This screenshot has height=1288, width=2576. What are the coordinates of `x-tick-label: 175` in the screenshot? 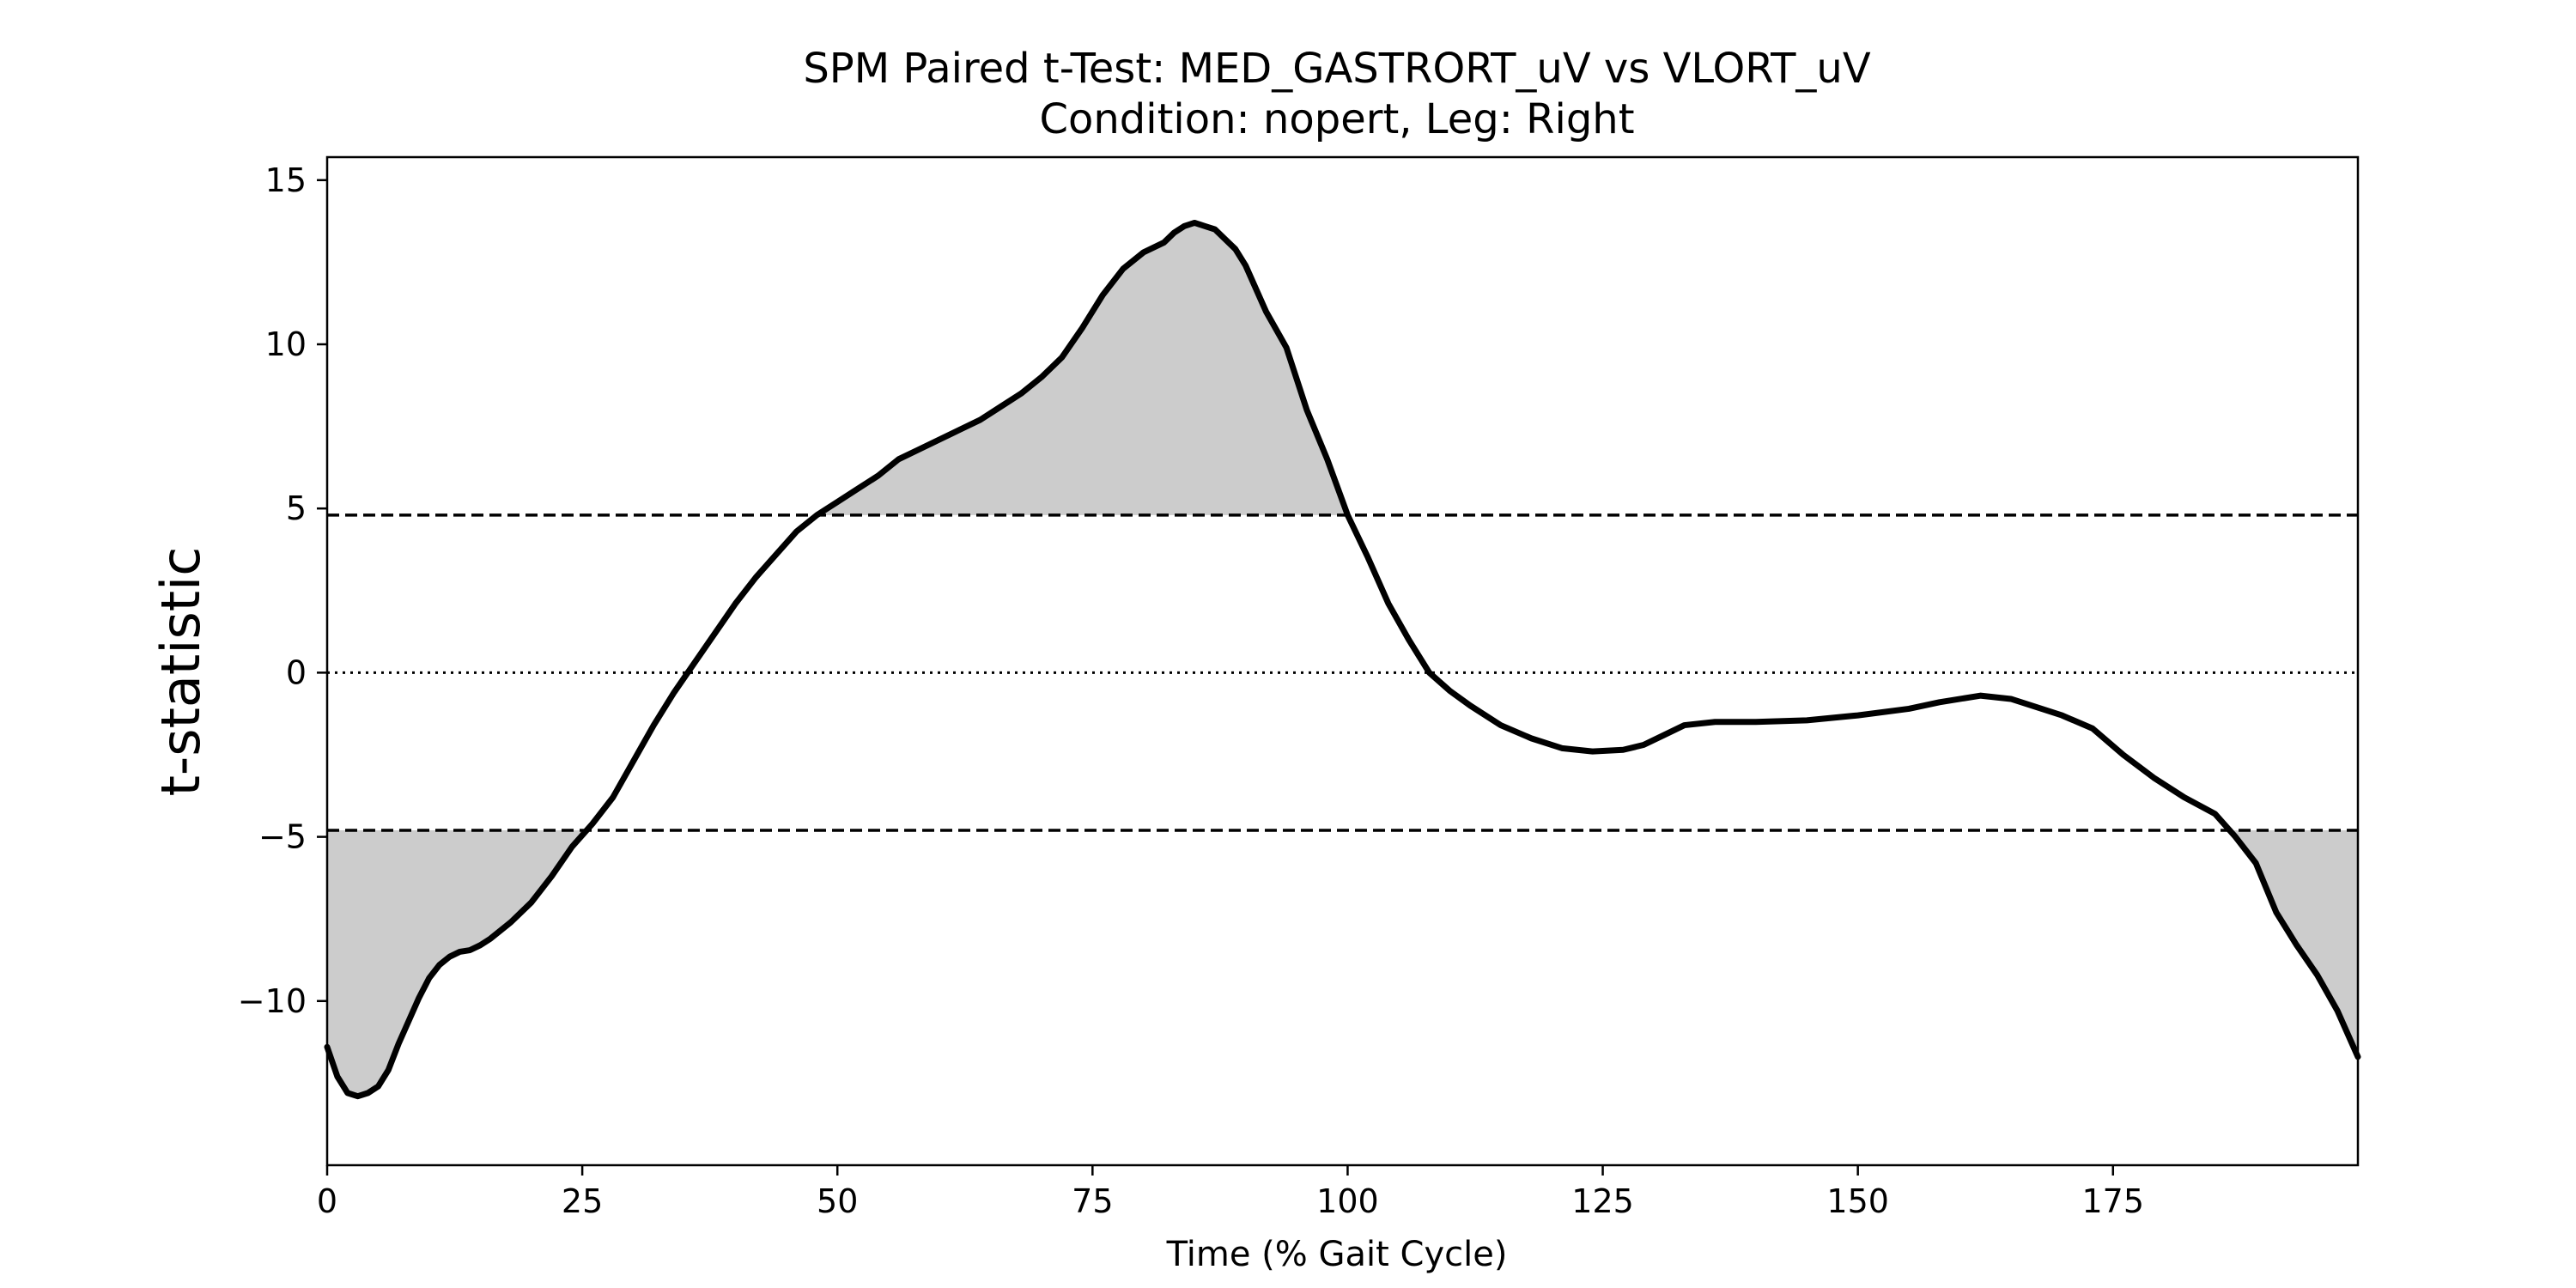 It's located at (2113, 1201).